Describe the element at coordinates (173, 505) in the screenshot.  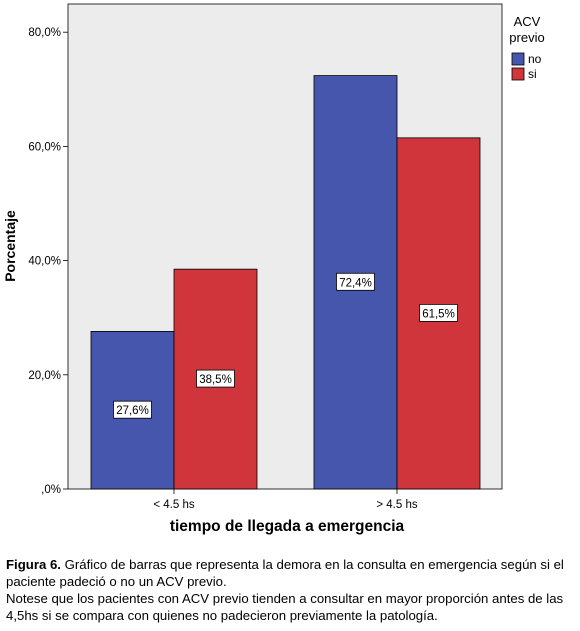
I see `x-tick-label: < 4.5 hs` at that location.